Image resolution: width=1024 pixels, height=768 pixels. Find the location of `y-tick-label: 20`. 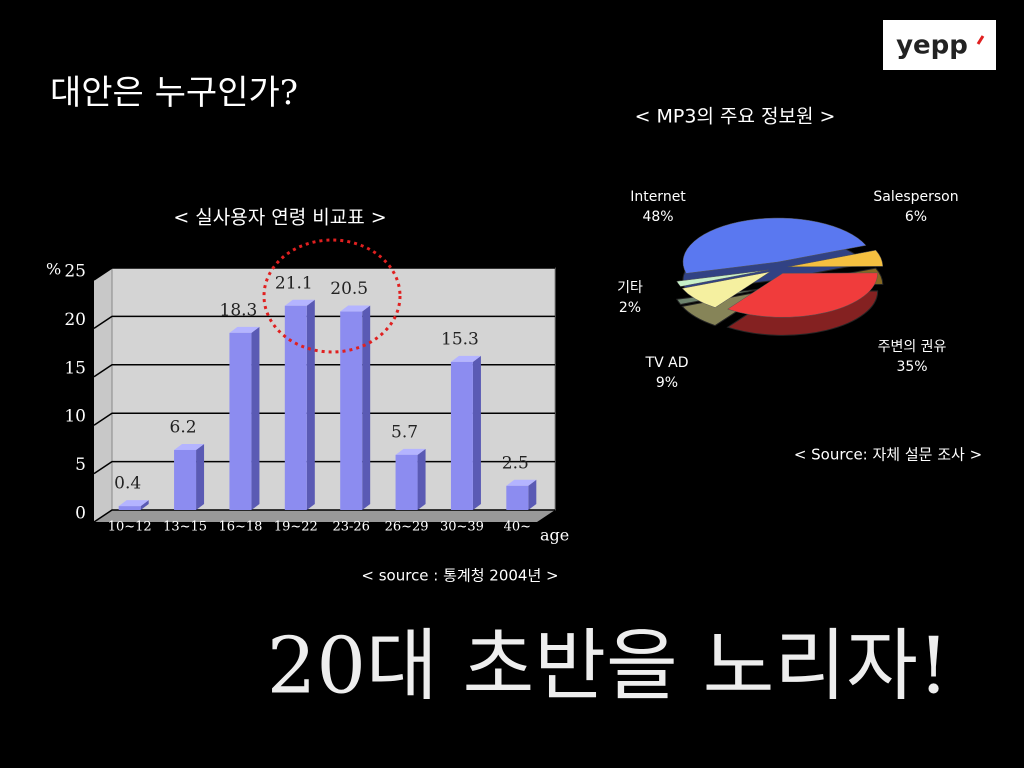

y-tick-label: 20 is located at coordinates (75, 320).